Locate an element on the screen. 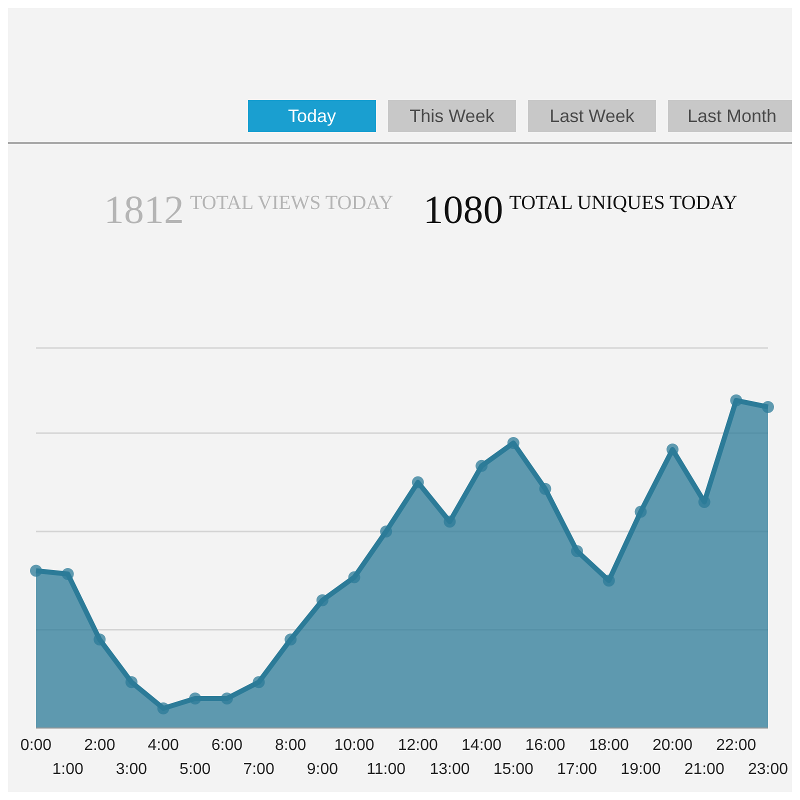 The width and height of the screenshot is (800, 800). x-tick-label: 10:00 is located at coordinates (354, 745).